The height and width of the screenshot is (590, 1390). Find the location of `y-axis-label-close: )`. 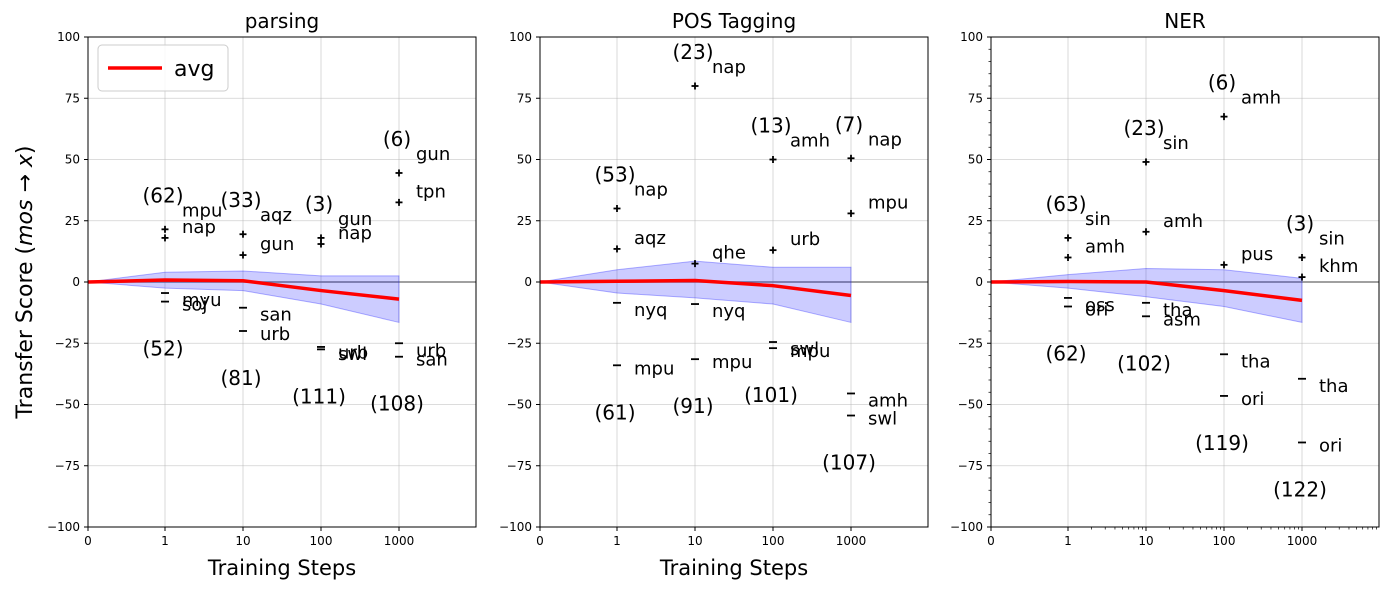

y-axis-label-close: ) is located at coordinates (25, 149).